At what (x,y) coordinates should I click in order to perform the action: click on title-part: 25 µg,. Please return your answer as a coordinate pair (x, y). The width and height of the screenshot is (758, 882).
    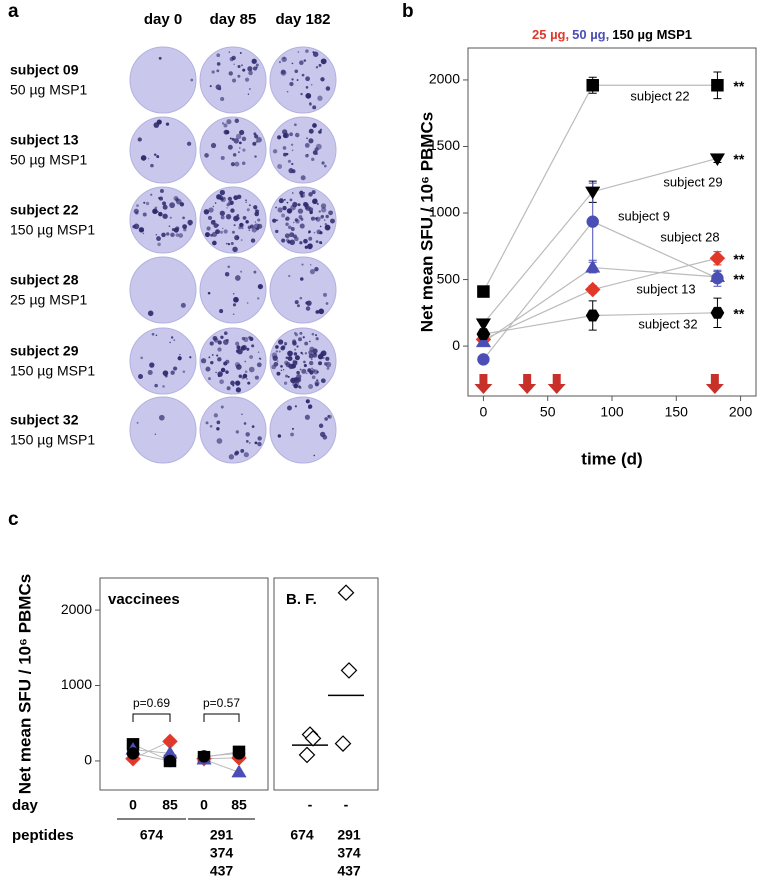
    Looking at the image, I should click on (550, 34).